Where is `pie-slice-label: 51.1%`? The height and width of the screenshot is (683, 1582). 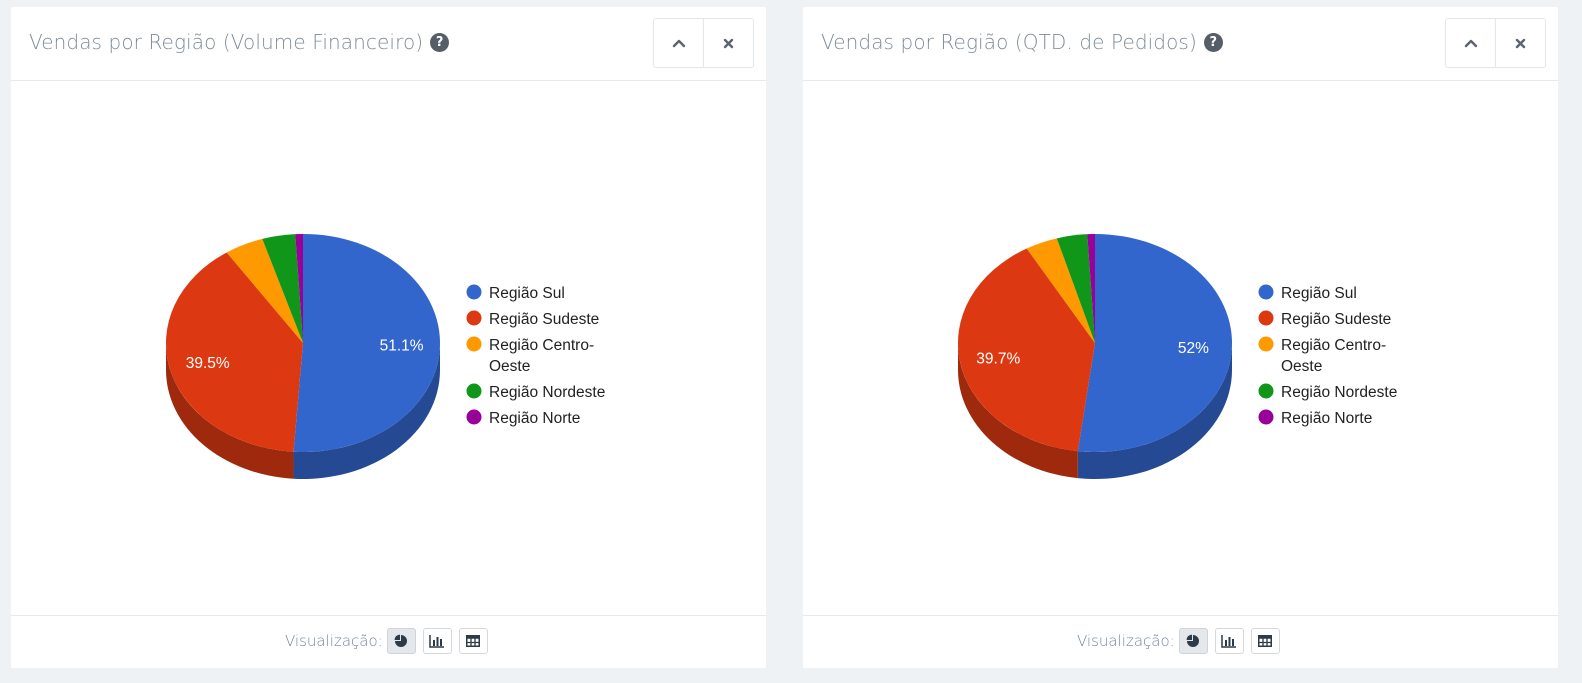
pie-slice-label: 51.1% is located at coordinates (402, 346).